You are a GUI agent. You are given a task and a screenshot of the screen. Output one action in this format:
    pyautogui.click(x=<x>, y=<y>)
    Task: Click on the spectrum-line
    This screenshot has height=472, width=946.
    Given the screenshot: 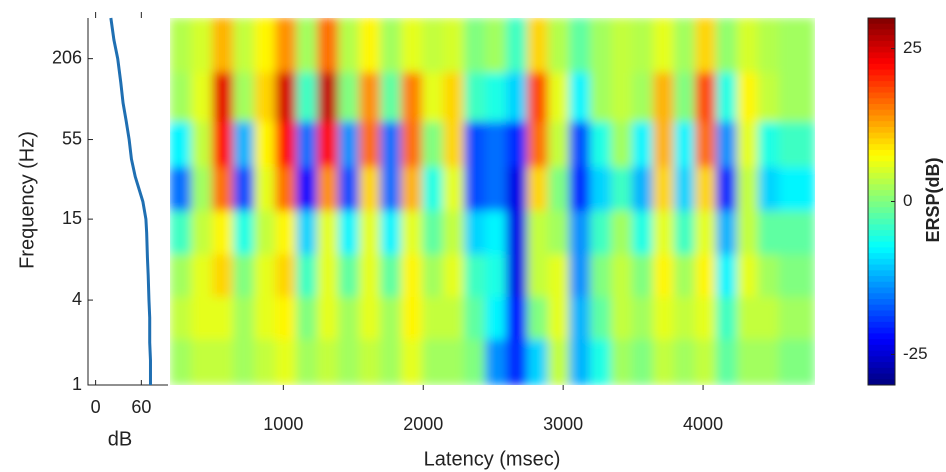 What is the action you would take?
    pyautogui.click(x=130, y=201)
    